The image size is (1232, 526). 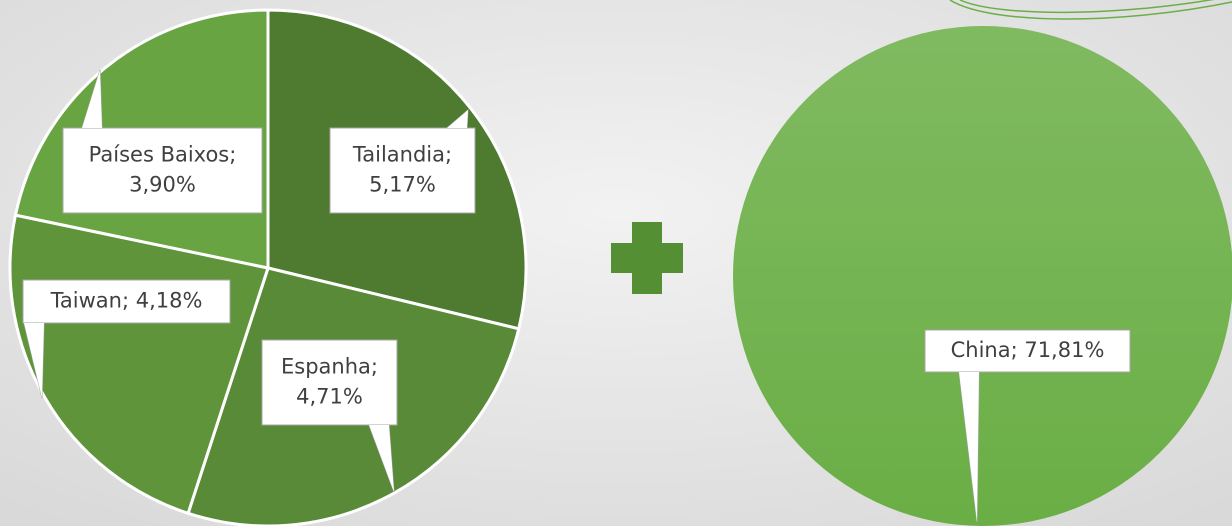 I want to click on data-label: Taiwan; 4,18%, so click(x=126, y=339).